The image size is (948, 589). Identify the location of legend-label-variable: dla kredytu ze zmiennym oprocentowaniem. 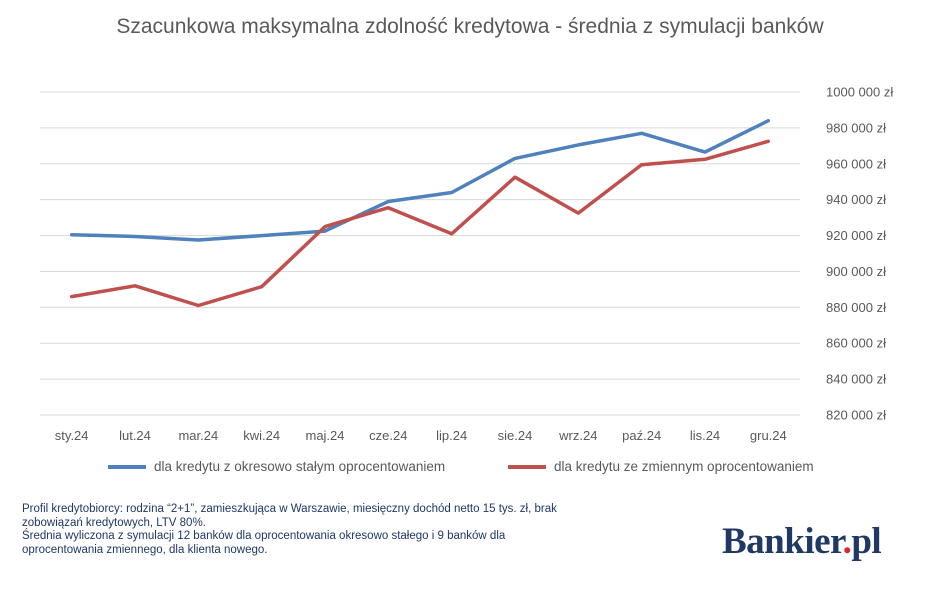
(684, 466).